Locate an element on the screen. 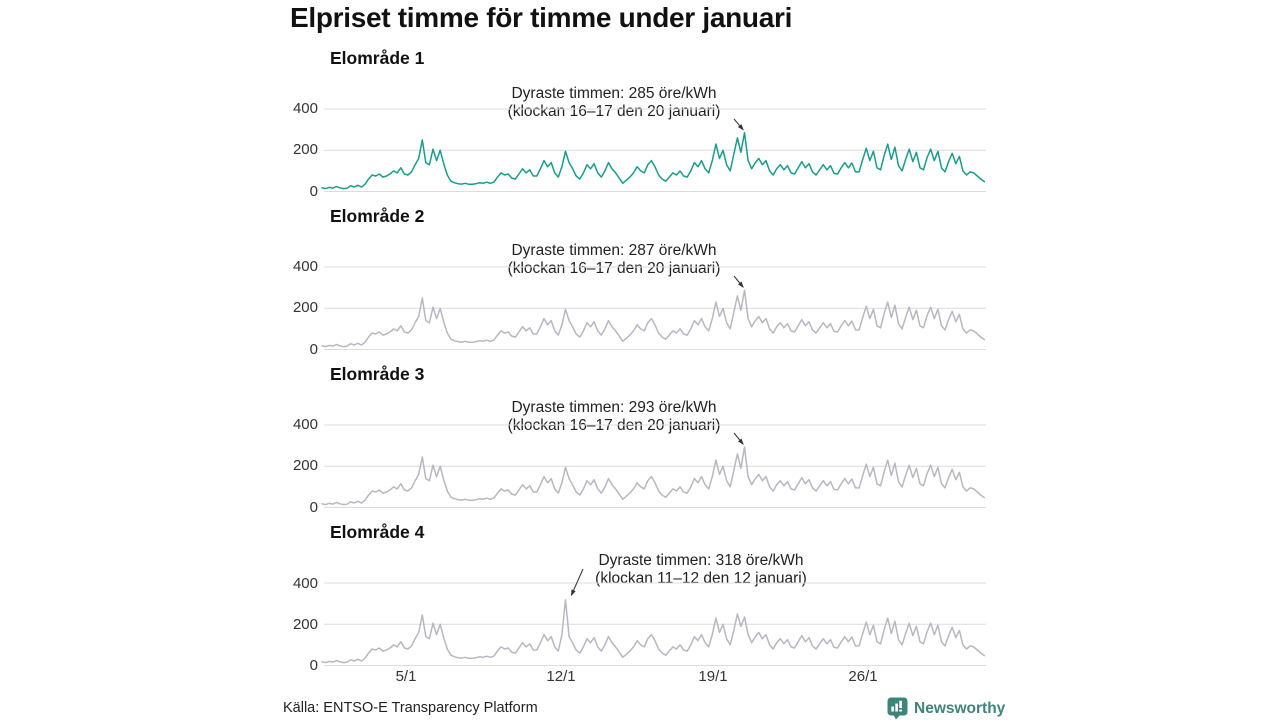 Image resolution: width=1280 pixels, height=720 pixels. source-credit: Källa: ENTSO-E Transparency Platform is located at coordinates (410, 708).